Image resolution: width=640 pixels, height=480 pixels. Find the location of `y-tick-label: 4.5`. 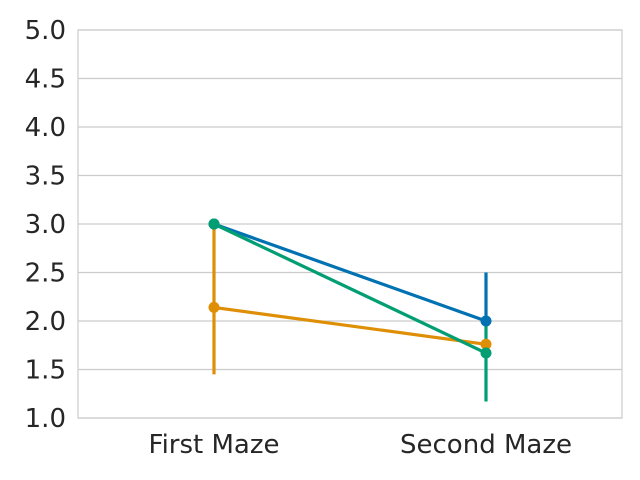

y-tick-label: 4.5 is located at coordinates (45, 80).